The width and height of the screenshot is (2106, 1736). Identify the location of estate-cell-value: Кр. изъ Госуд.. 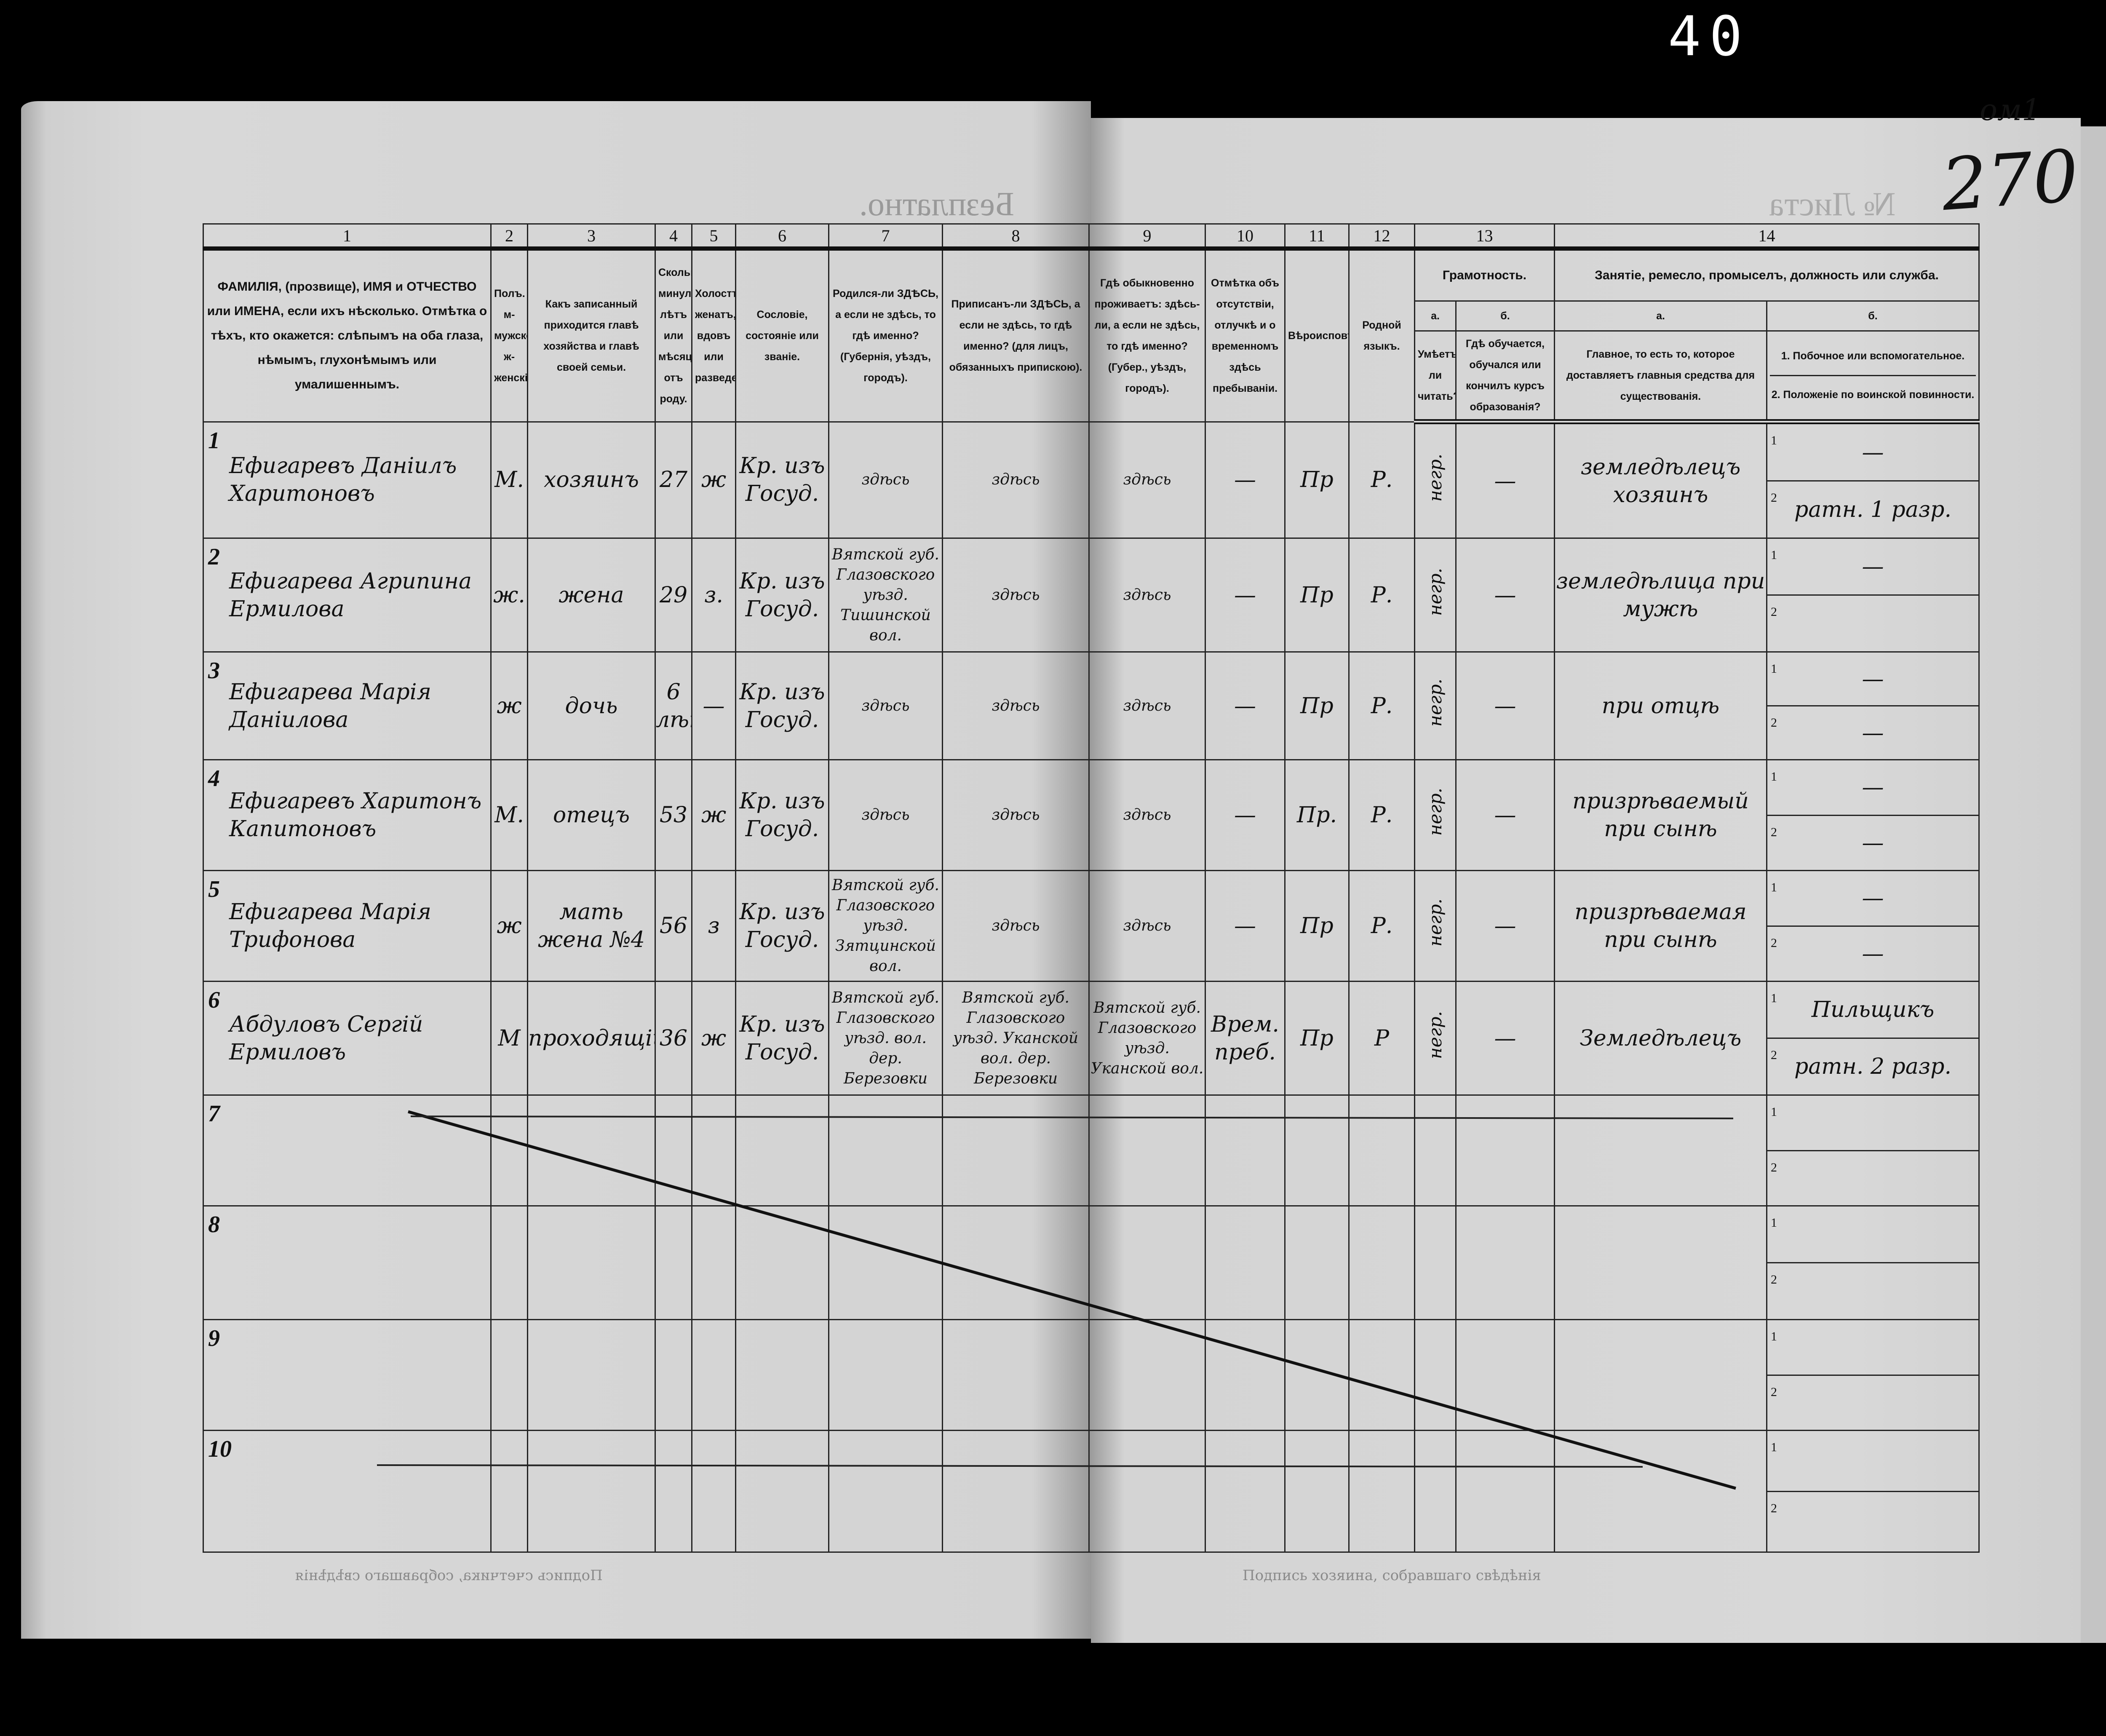
(782, 925).